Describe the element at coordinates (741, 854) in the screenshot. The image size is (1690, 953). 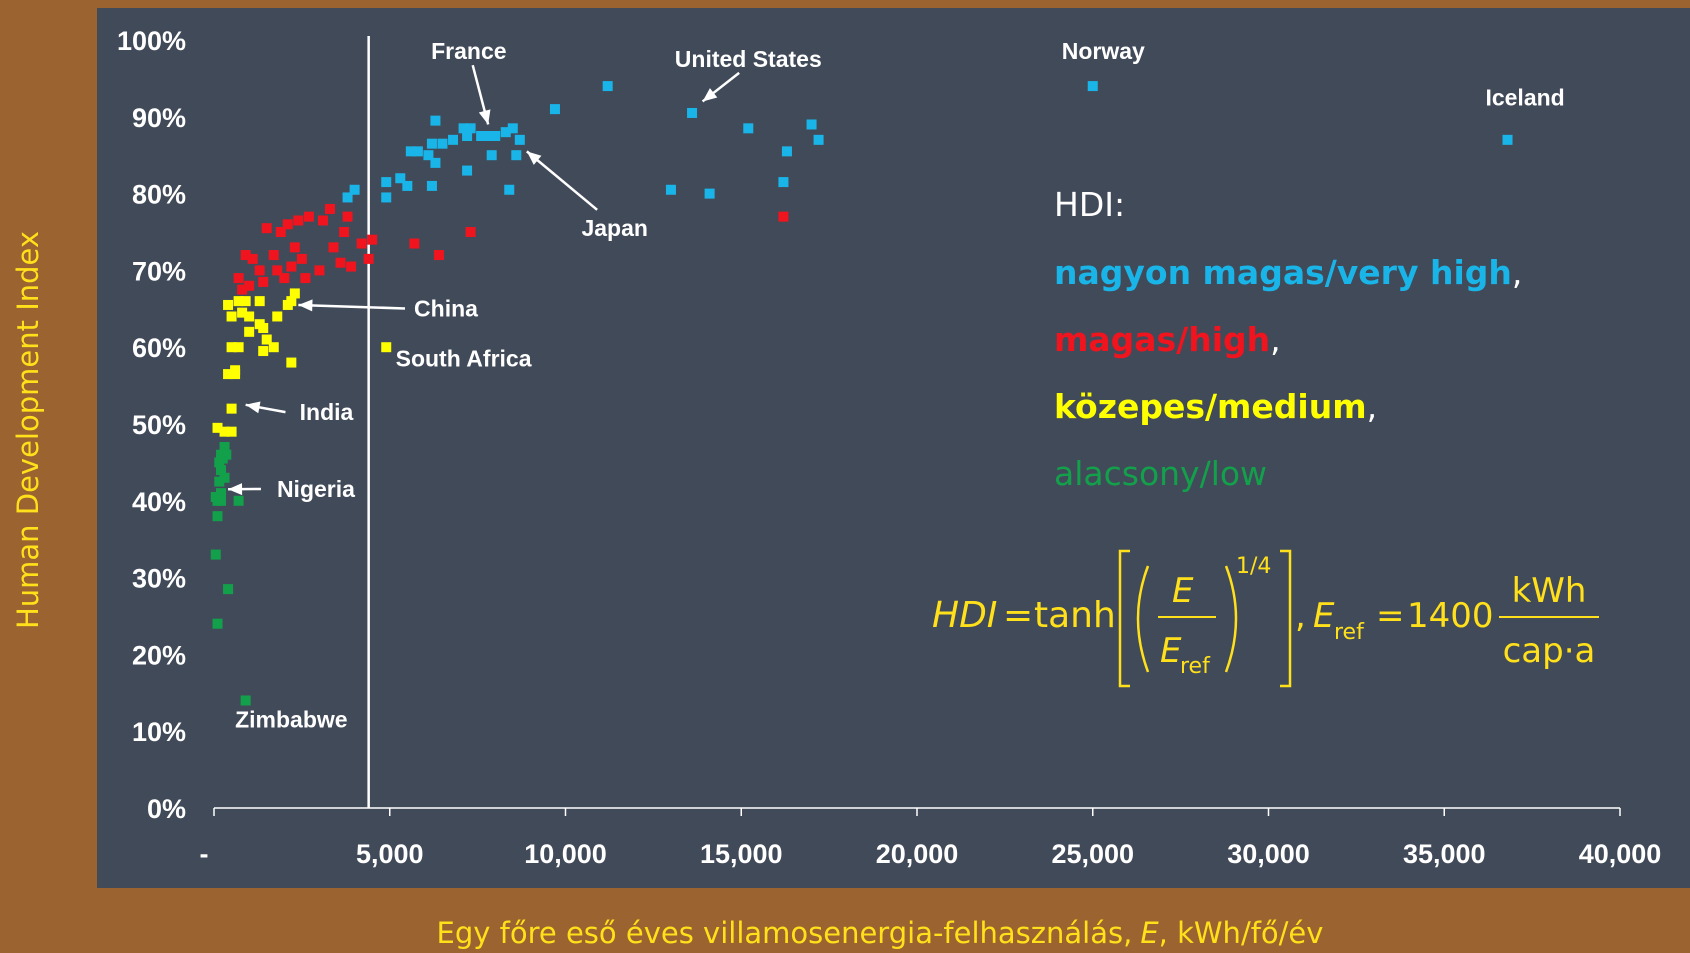
I see `x-tick-label: 15,000` at that location.